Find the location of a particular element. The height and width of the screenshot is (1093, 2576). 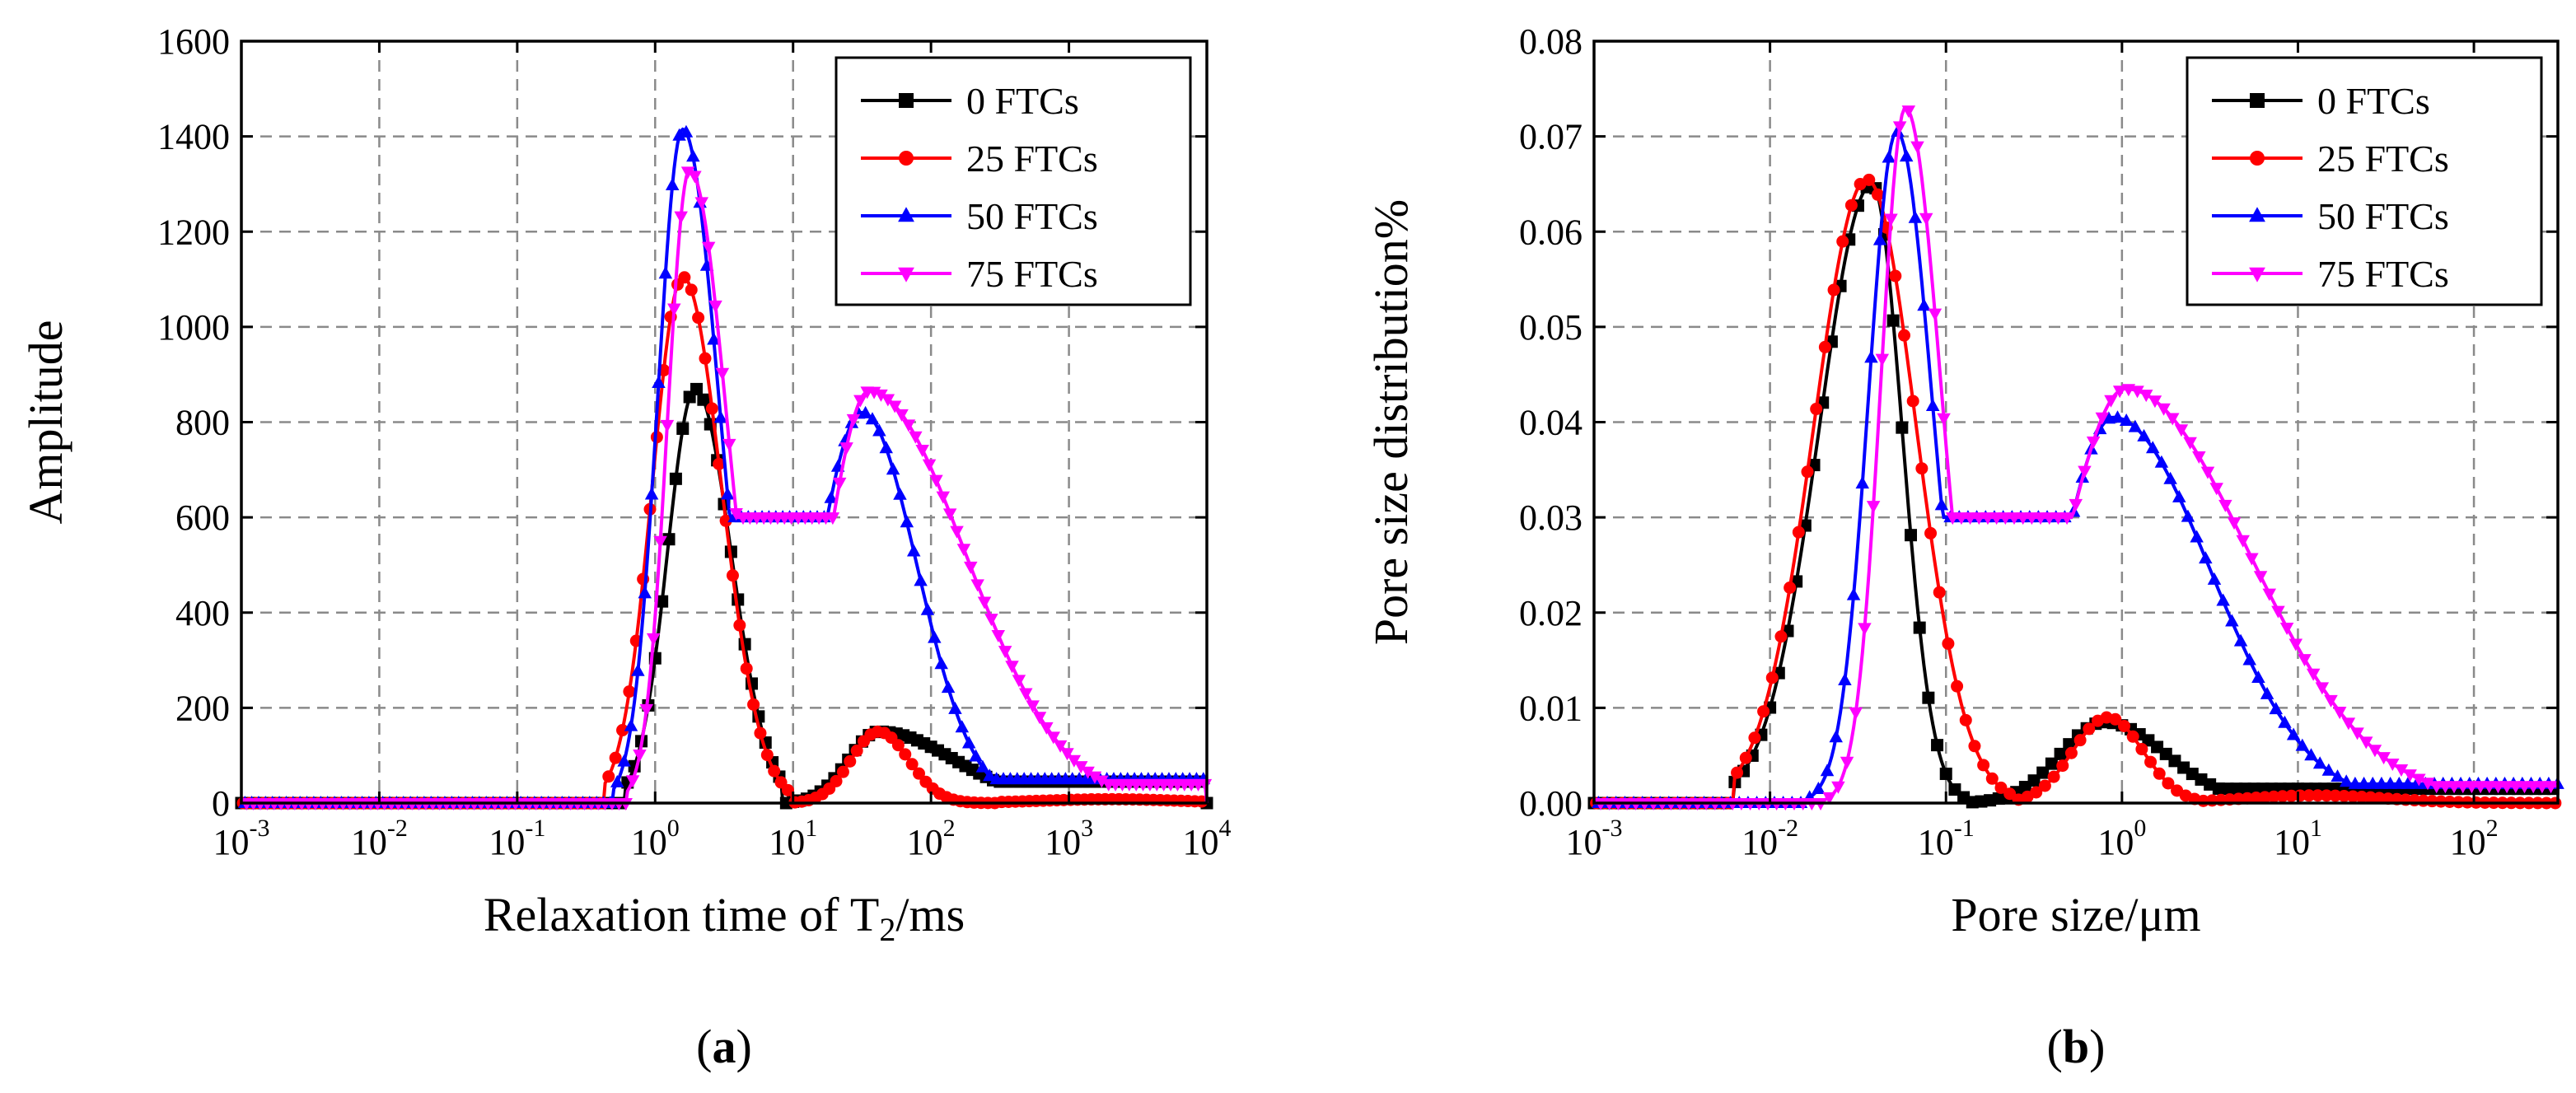

panel-label: (b) is located at coordinates (2076, 1046).